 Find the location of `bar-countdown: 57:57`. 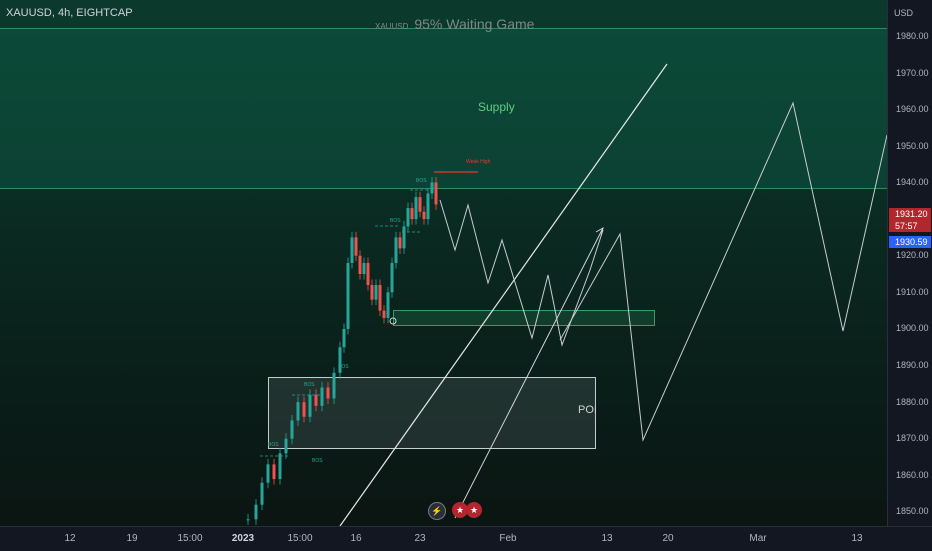

bar-countdown: 57:57 is located at coordinates (910, 226).